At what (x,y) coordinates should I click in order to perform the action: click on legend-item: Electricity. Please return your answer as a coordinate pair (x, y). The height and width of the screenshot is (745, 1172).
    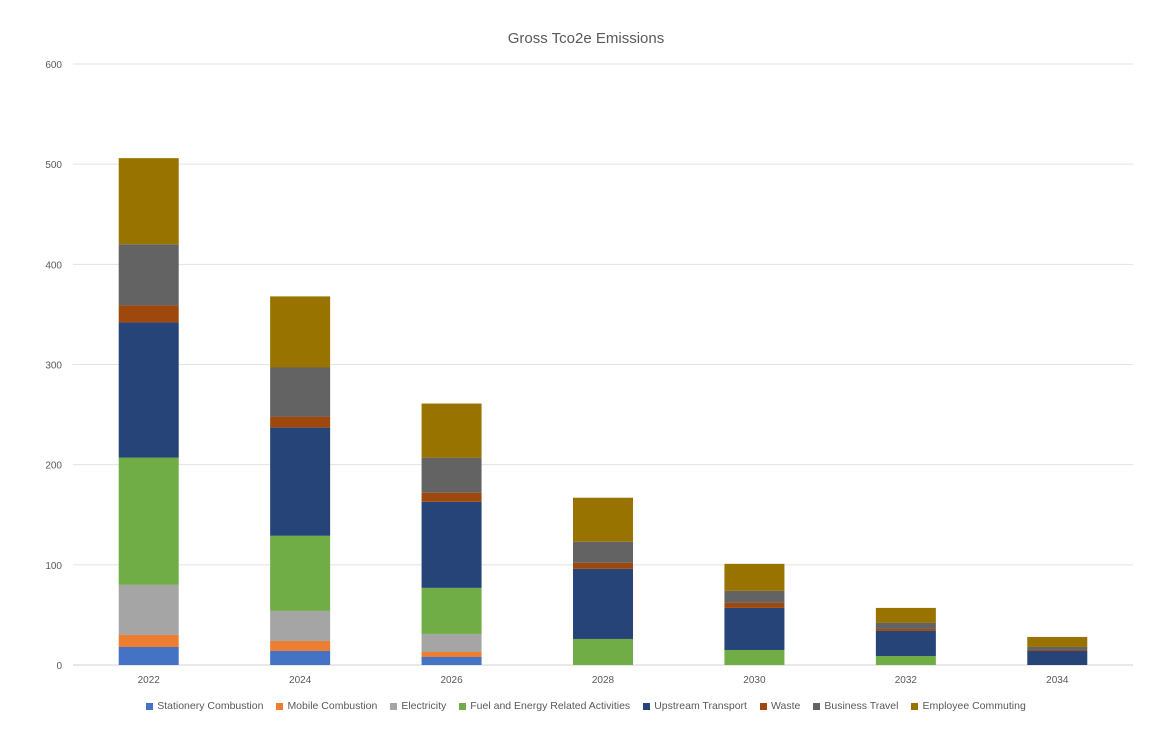
    Looking at the image, I should click on (418, 706).